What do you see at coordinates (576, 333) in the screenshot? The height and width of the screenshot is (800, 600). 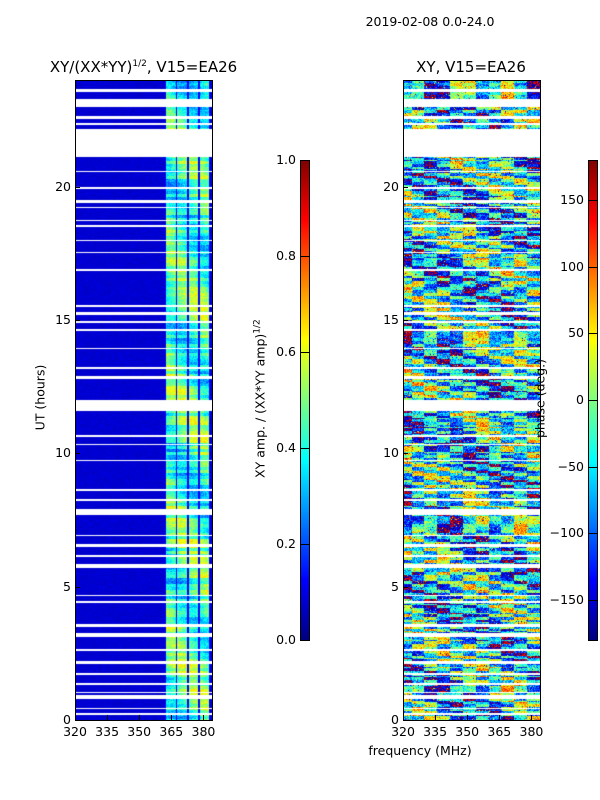 I see `colorbar-tick-label: 50` at bounding box center [576, 333].